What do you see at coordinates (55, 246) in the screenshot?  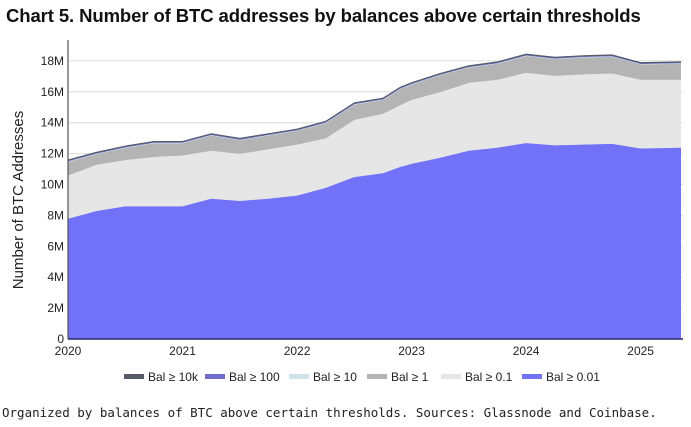 I see `y-tick-label: 6M` at bounding box center [55, 246].